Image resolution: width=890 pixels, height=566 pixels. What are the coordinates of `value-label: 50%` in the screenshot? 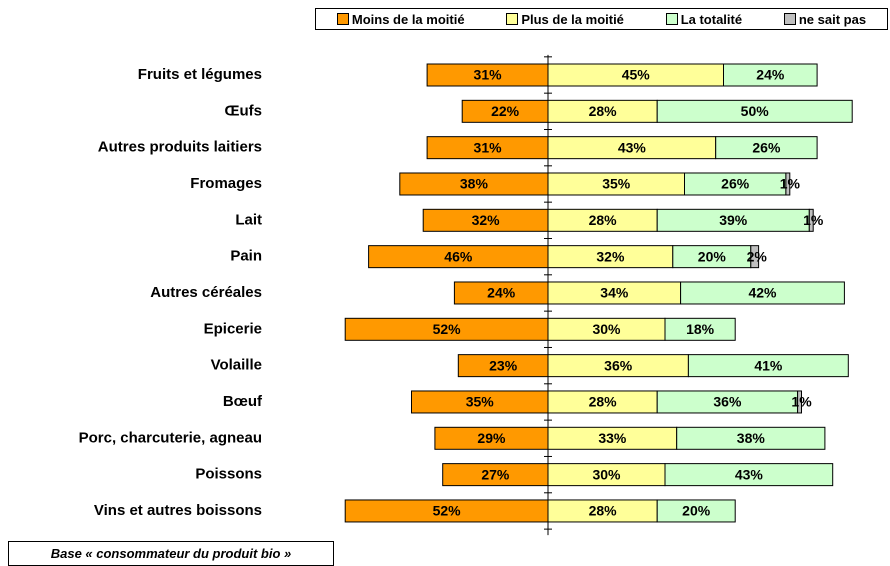 It's located at (755, 111).